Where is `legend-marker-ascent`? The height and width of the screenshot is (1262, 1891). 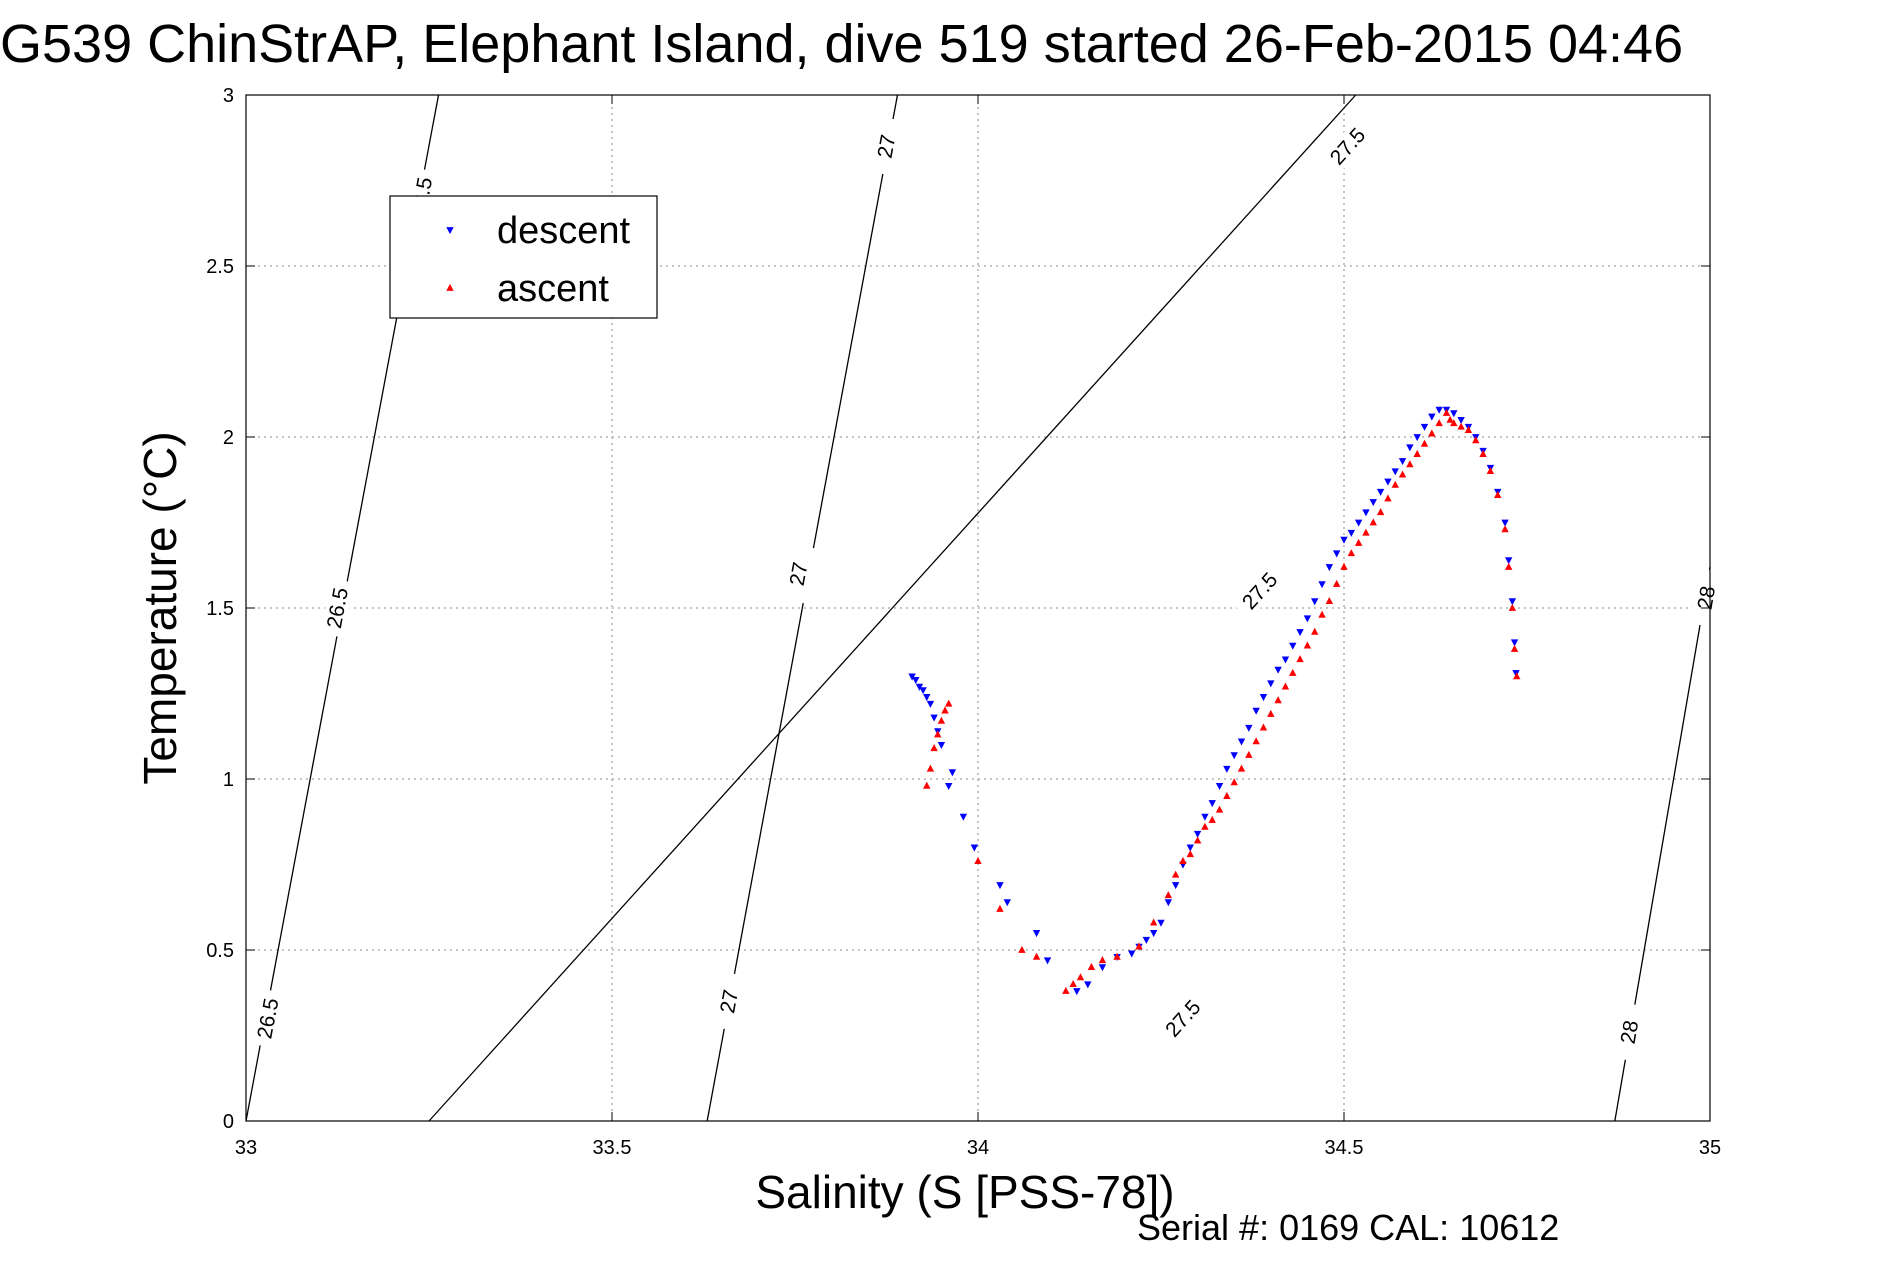 legend-marker-ascent is located at coordinates (450, 287).